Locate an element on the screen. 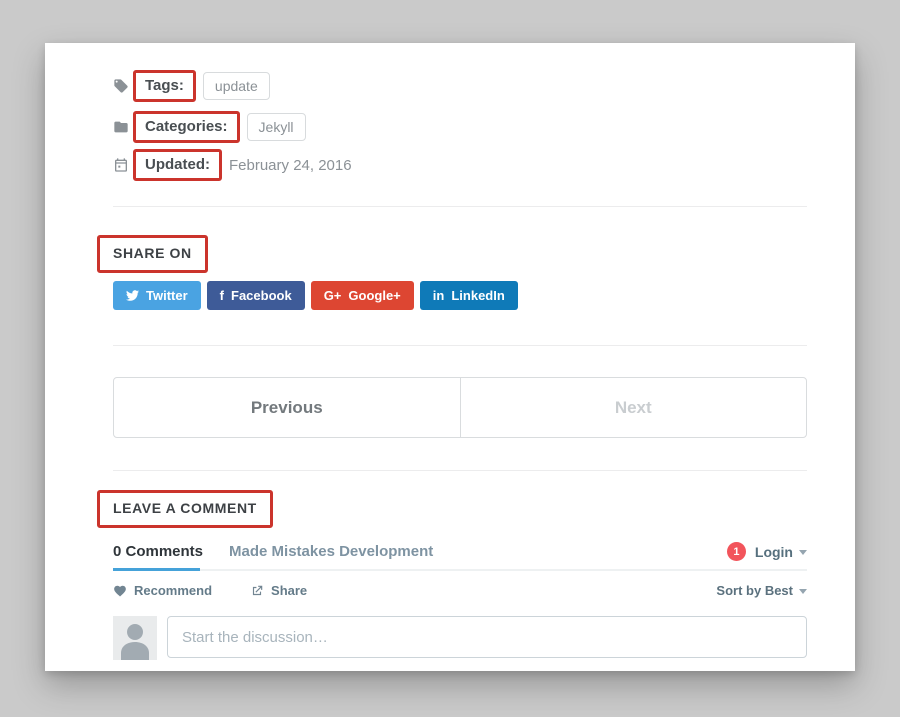 The image size is (900, 717). tag-chip-update: update is located at coordinates (236, 86).